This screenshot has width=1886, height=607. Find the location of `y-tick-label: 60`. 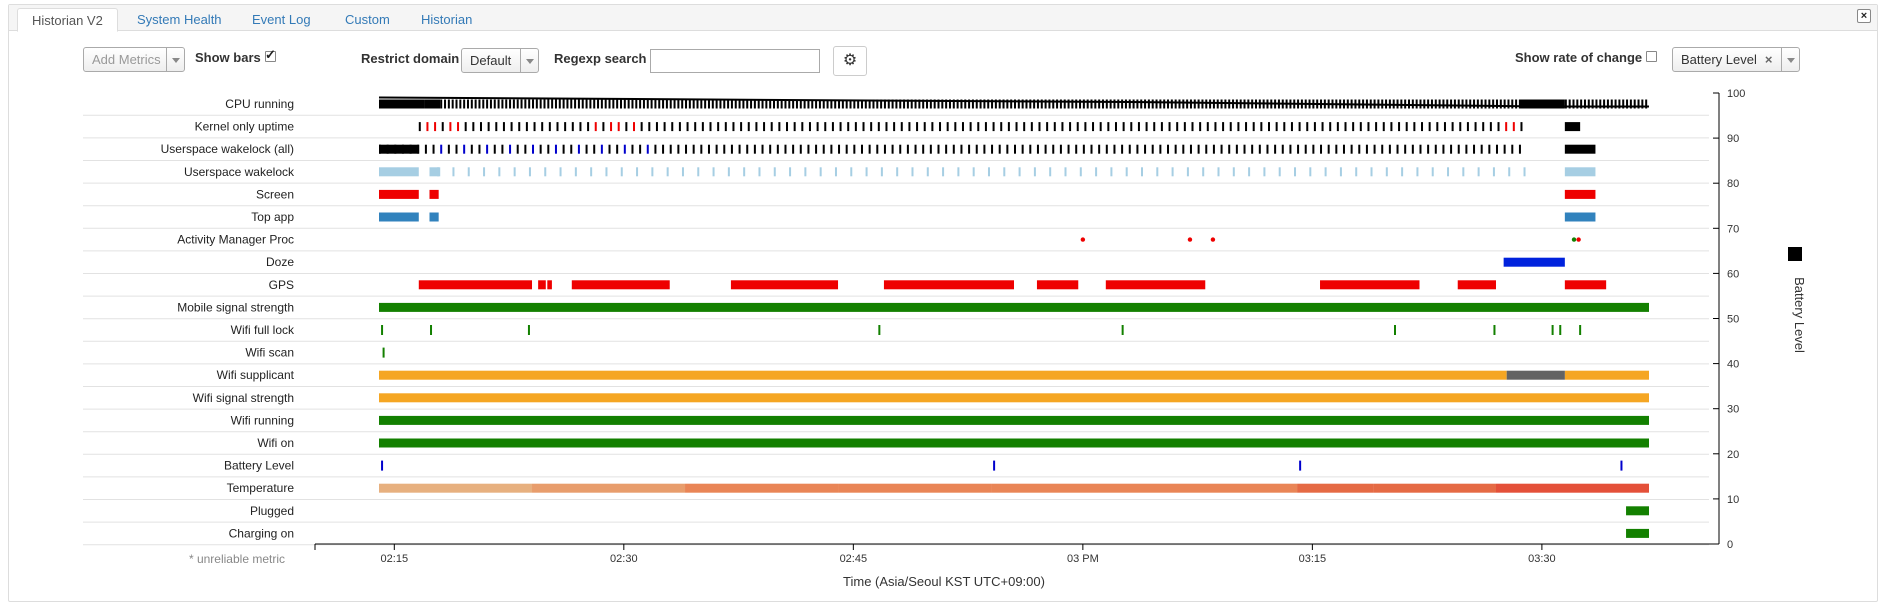

y-tick-label: 60 is located at coordinates (1733, 274).